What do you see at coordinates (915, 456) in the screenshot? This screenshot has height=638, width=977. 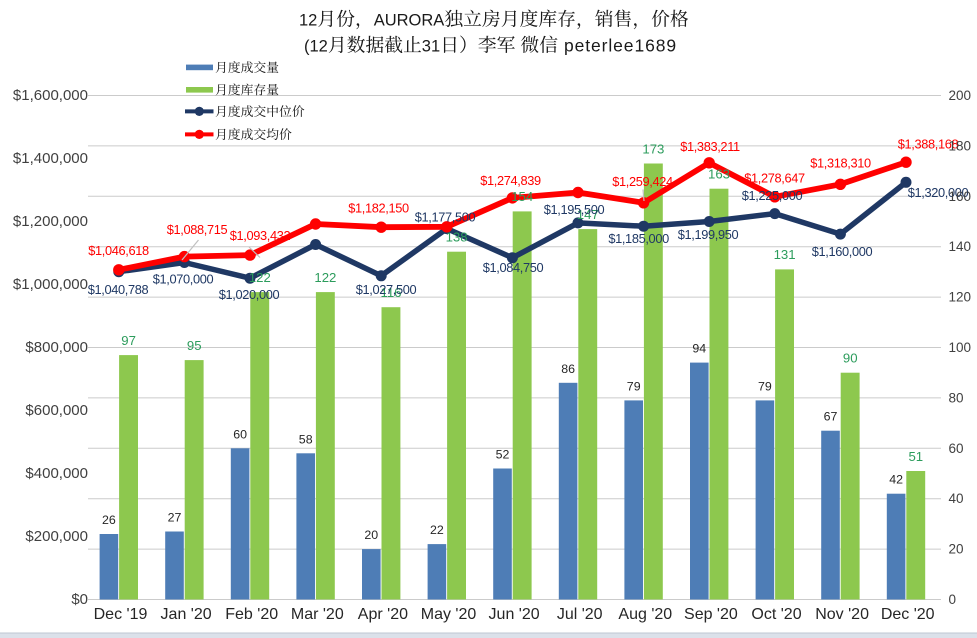 I see `svg-text: 51` at bounding box center [915, 456].